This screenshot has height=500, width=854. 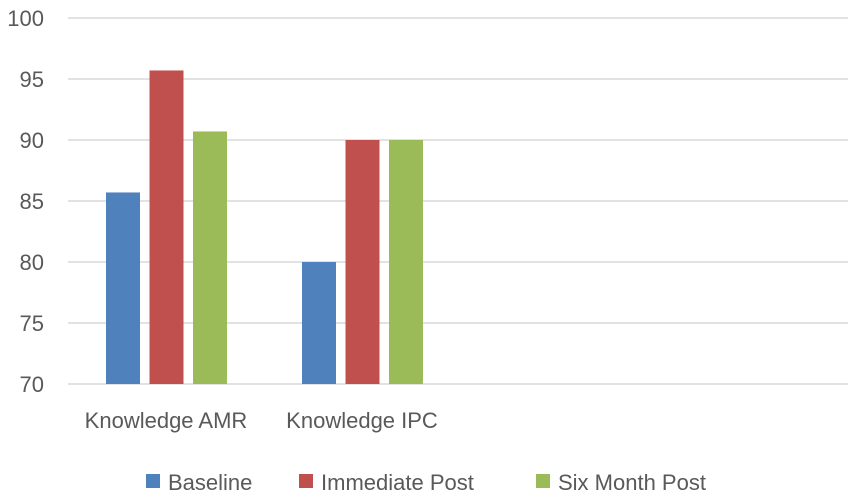 I want to click on legend-label: Immediate Post, so click(x=397, y=482).